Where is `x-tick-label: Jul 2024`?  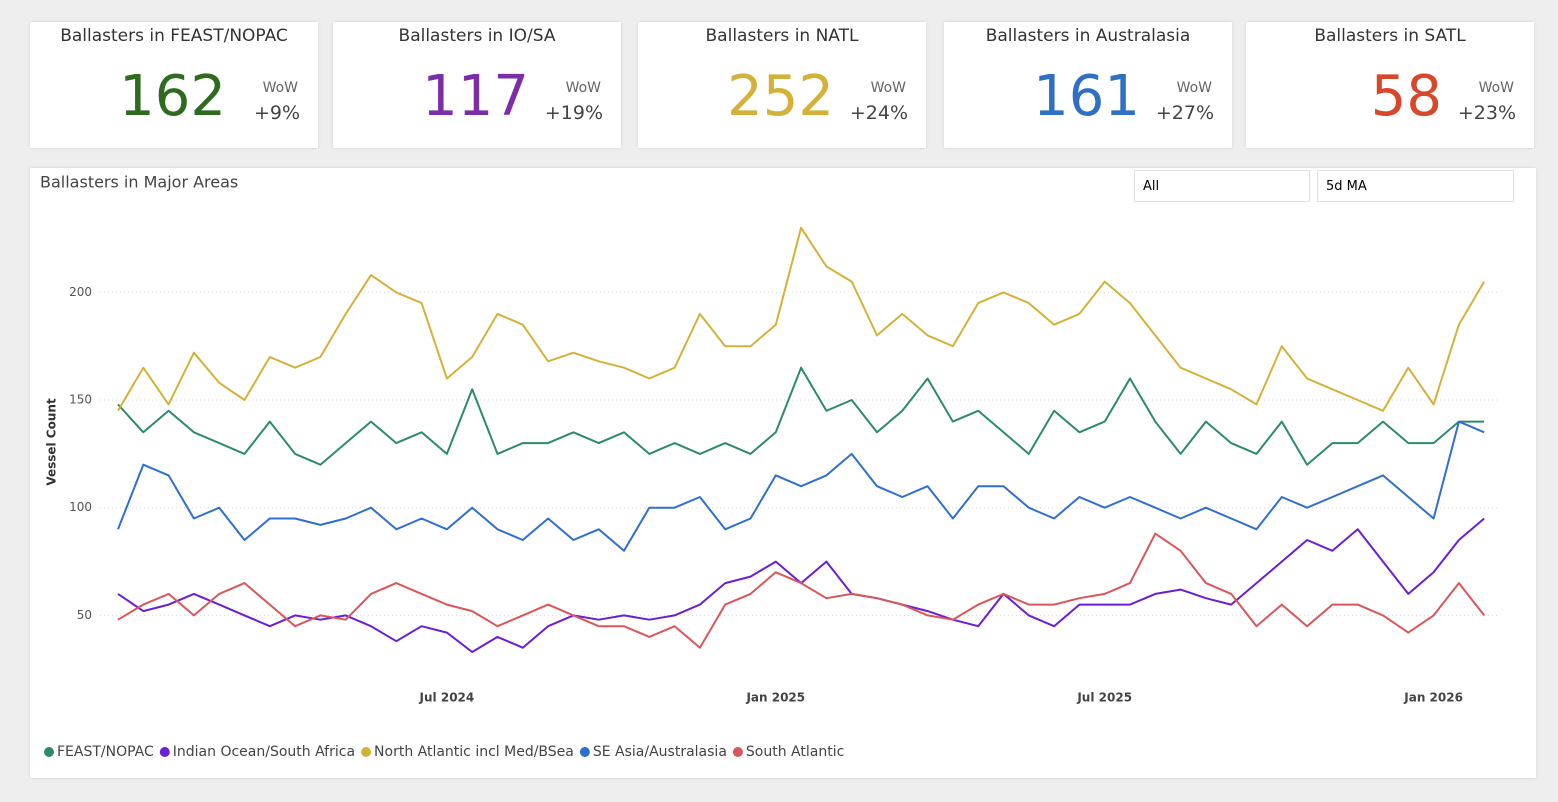 x-tick-label: Jul 2024 is located at coordinates (447, 698).